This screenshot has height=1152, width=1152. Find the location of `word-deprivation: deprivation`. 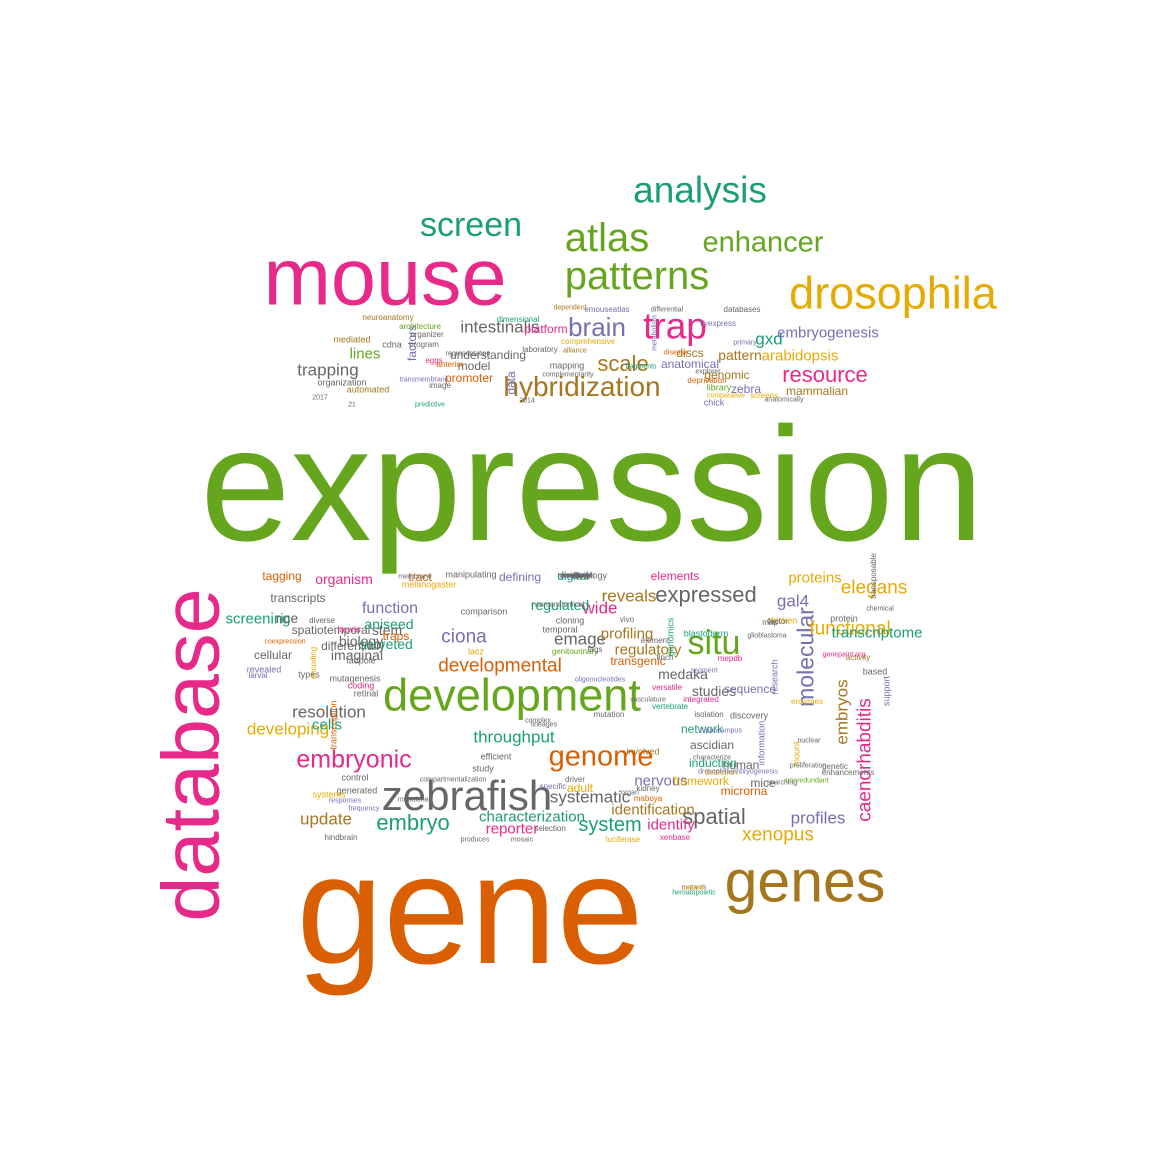

word-deprivation: deprivation is located at coordinates (707, 380).